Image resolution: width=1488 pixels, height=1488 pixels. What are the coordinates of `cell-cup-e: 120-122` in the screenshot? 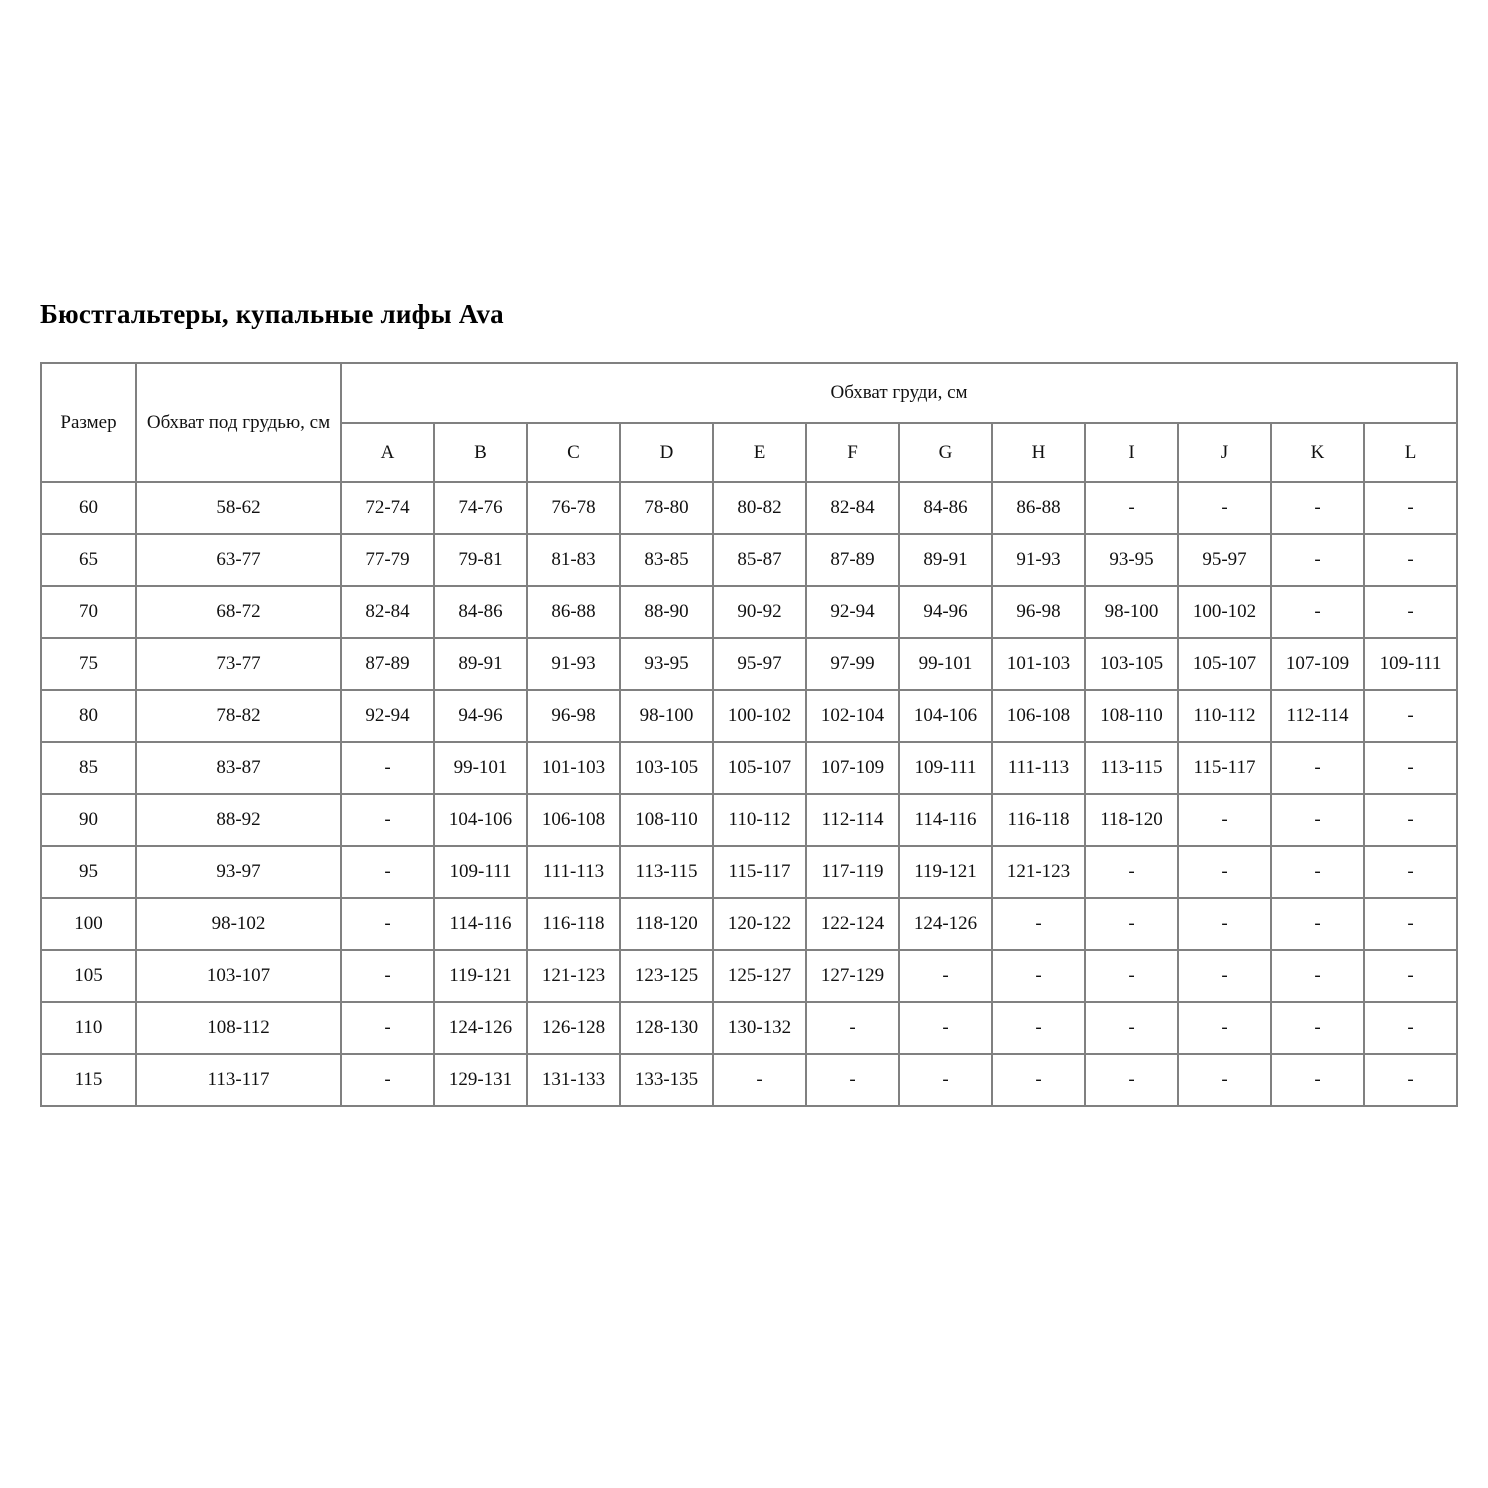 It's located at (759, 924).